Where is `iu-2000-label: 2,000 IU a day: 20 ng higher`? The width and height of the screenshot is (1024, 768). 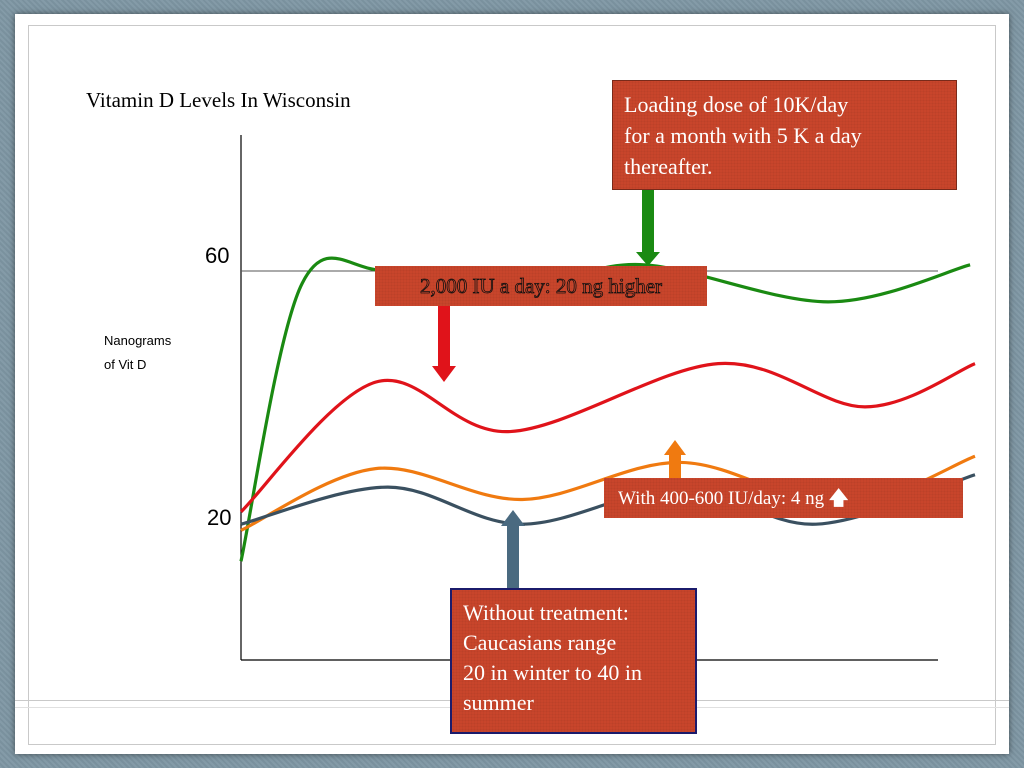 iu-2000-label: 2,000 IU a day: 20 ng higher is located at coordinates (541, 286).